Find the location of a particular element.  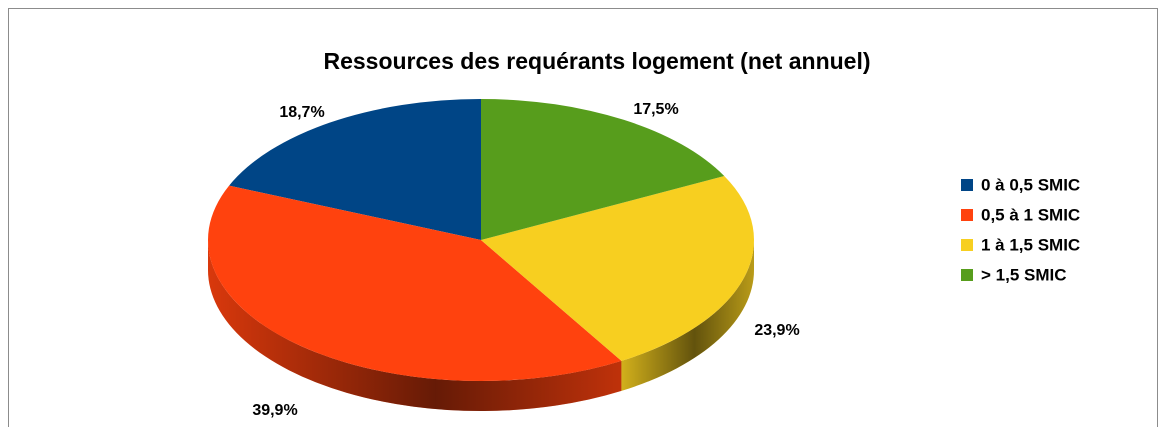

legend-label: 0,5 à 1 SMIC is located at coordinates (1030, 214).